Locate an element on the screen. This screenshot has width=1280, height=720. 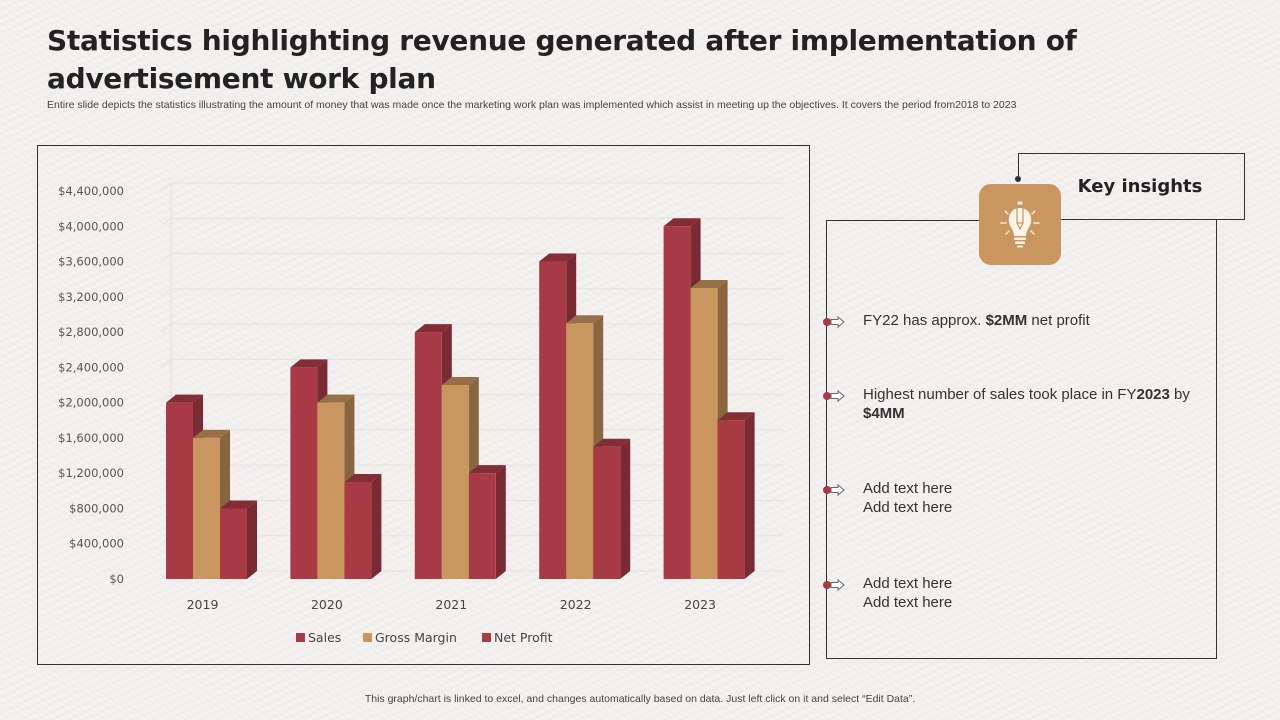
y-tick-label: $4,400,000 is located at coordinates (91, 191).